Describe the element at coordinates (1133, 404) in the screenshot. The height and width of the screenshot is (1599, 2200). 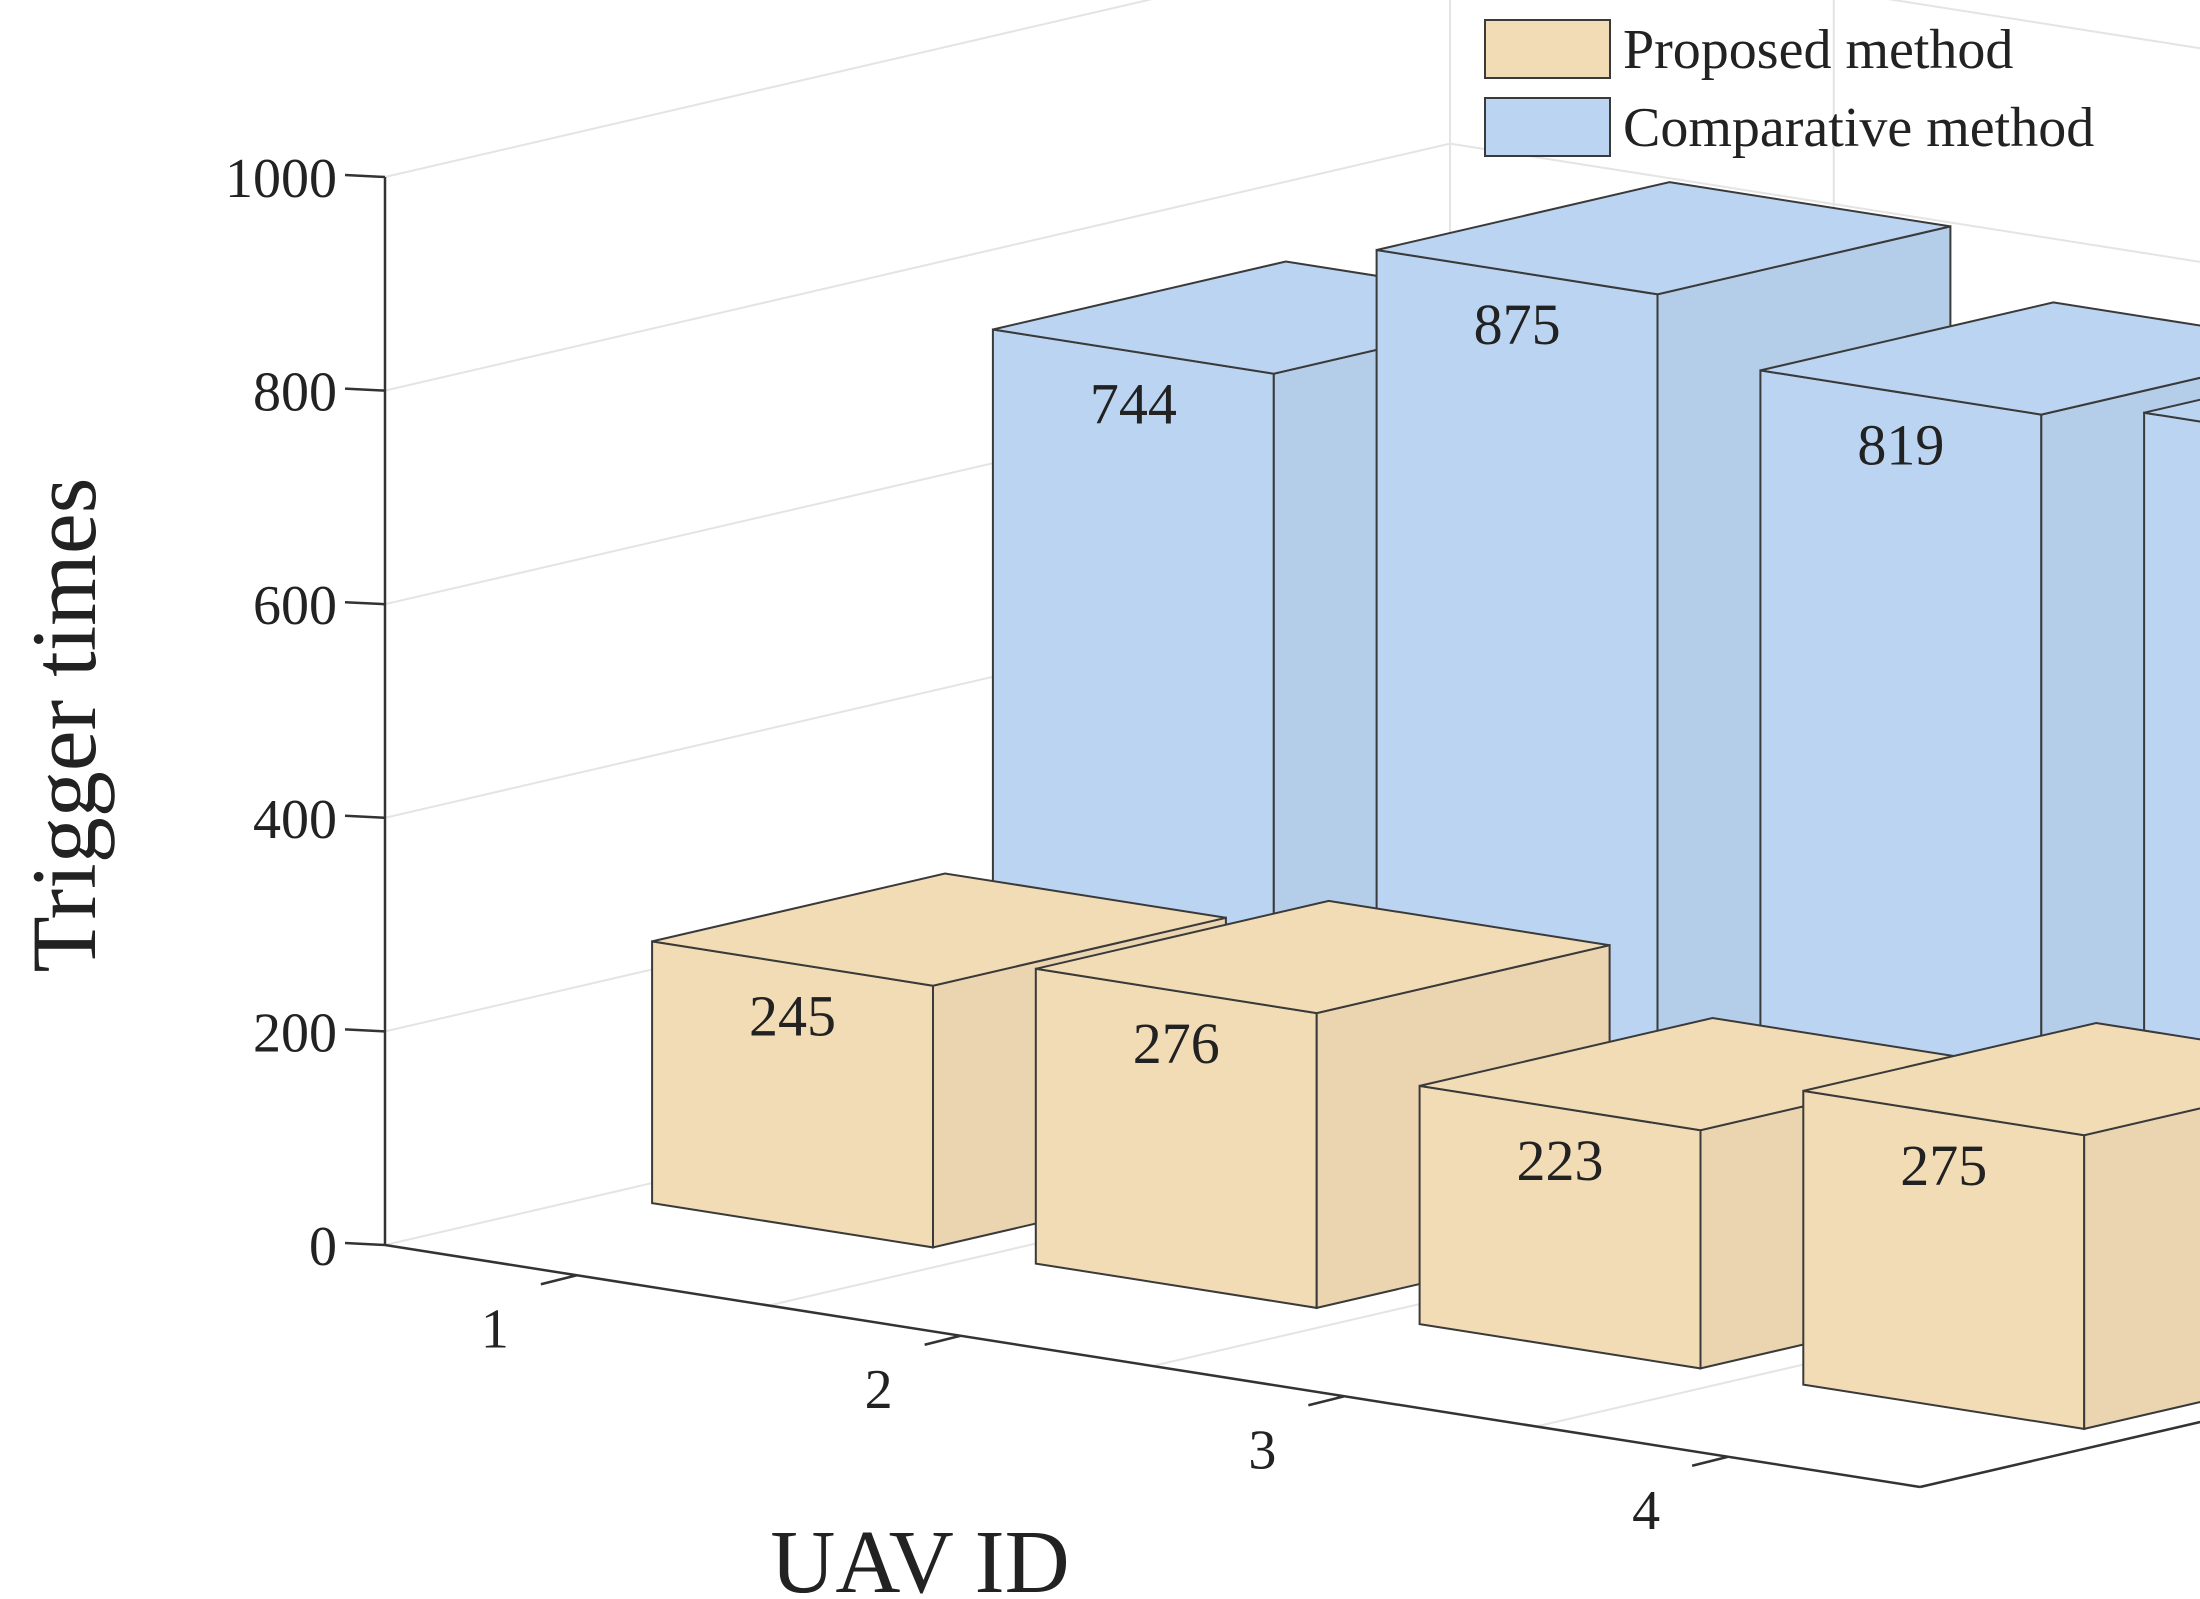
I see `bar-value-label: 744` at that location.